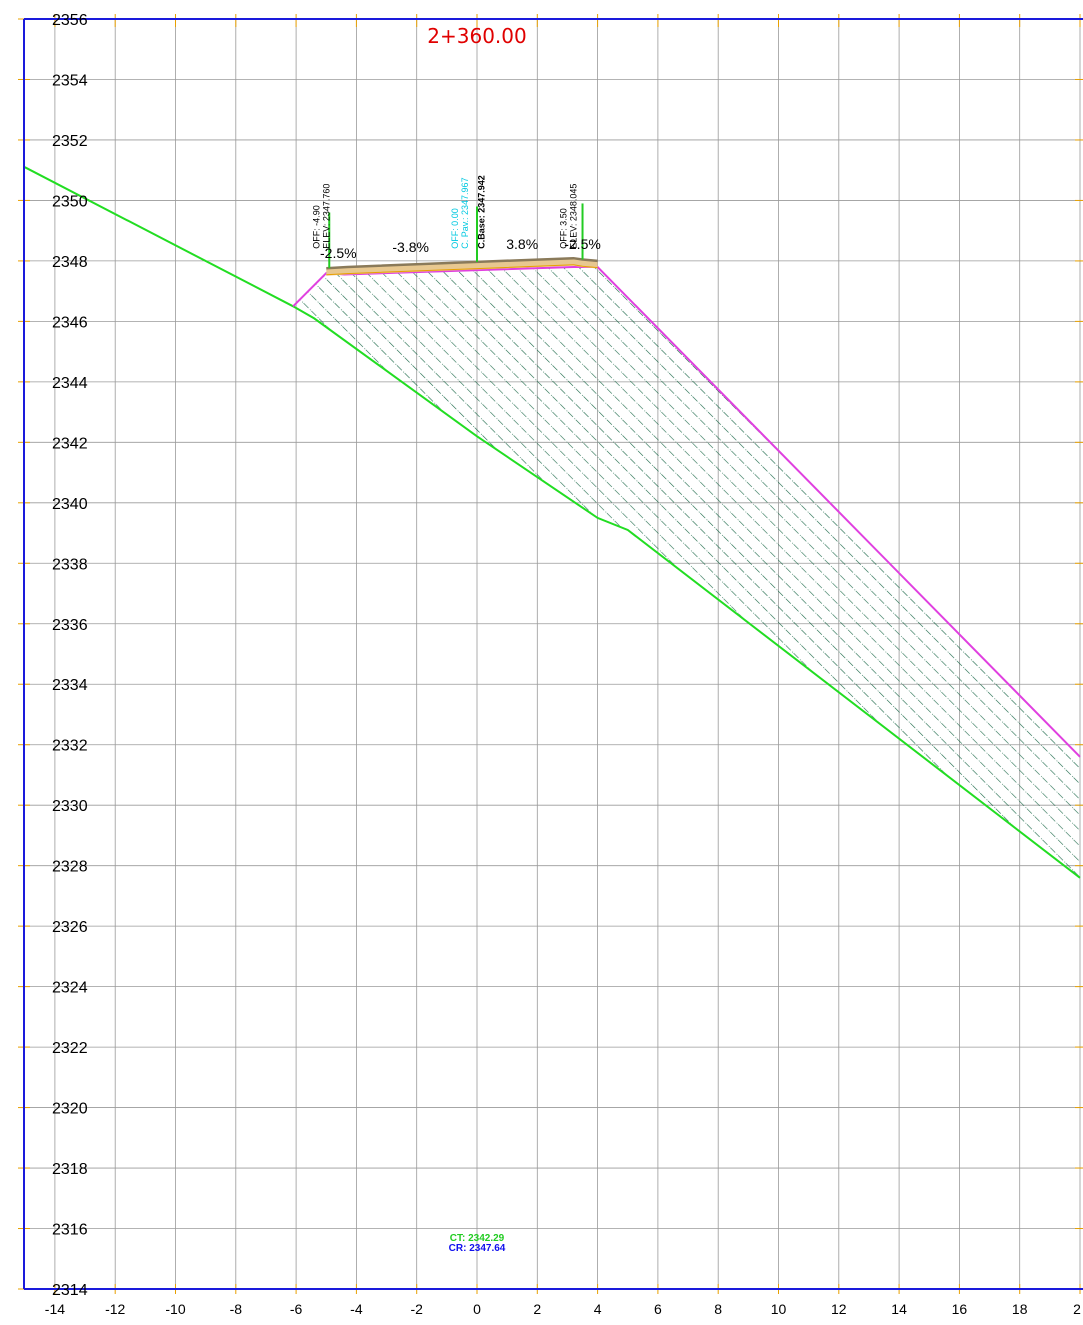 Image resolution: width=1083 pixels, height=1325 pixels. What do you see at coordinates (70, 685) in the screenshot?
I see `y-tick-label: 2334` at bounding box center [70, 685].